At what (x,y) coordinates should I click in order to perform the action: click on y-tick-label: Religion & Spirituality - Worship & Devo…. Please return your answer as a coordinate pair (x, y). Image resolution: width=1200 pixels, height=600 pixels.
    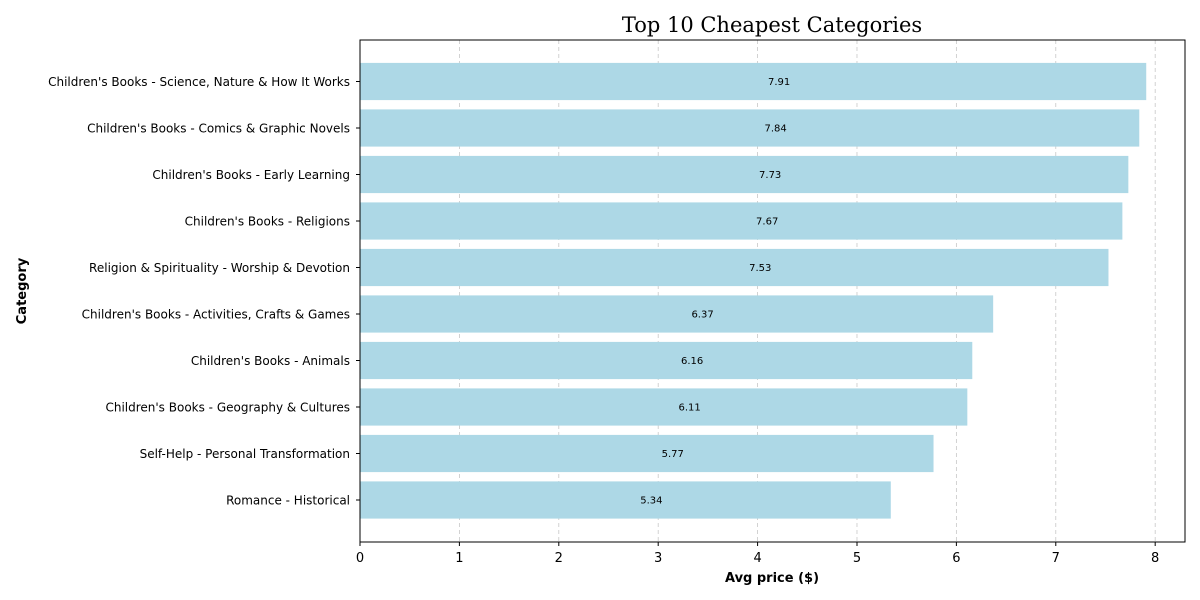
    Looking at the image, I should click on (219, 268).